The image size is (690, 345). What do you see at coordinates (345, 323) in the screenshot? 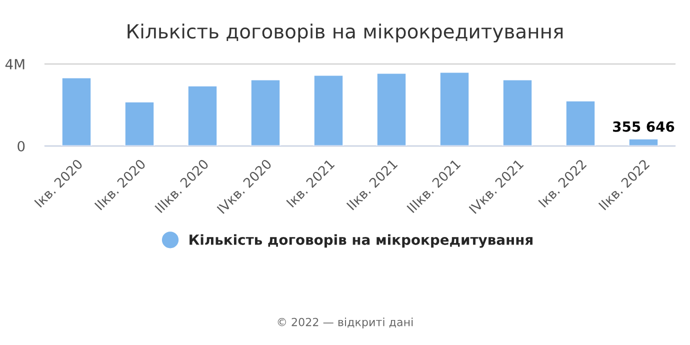
I see `text: © 2022 — відкриті дані` at bounding box center [345, 323].